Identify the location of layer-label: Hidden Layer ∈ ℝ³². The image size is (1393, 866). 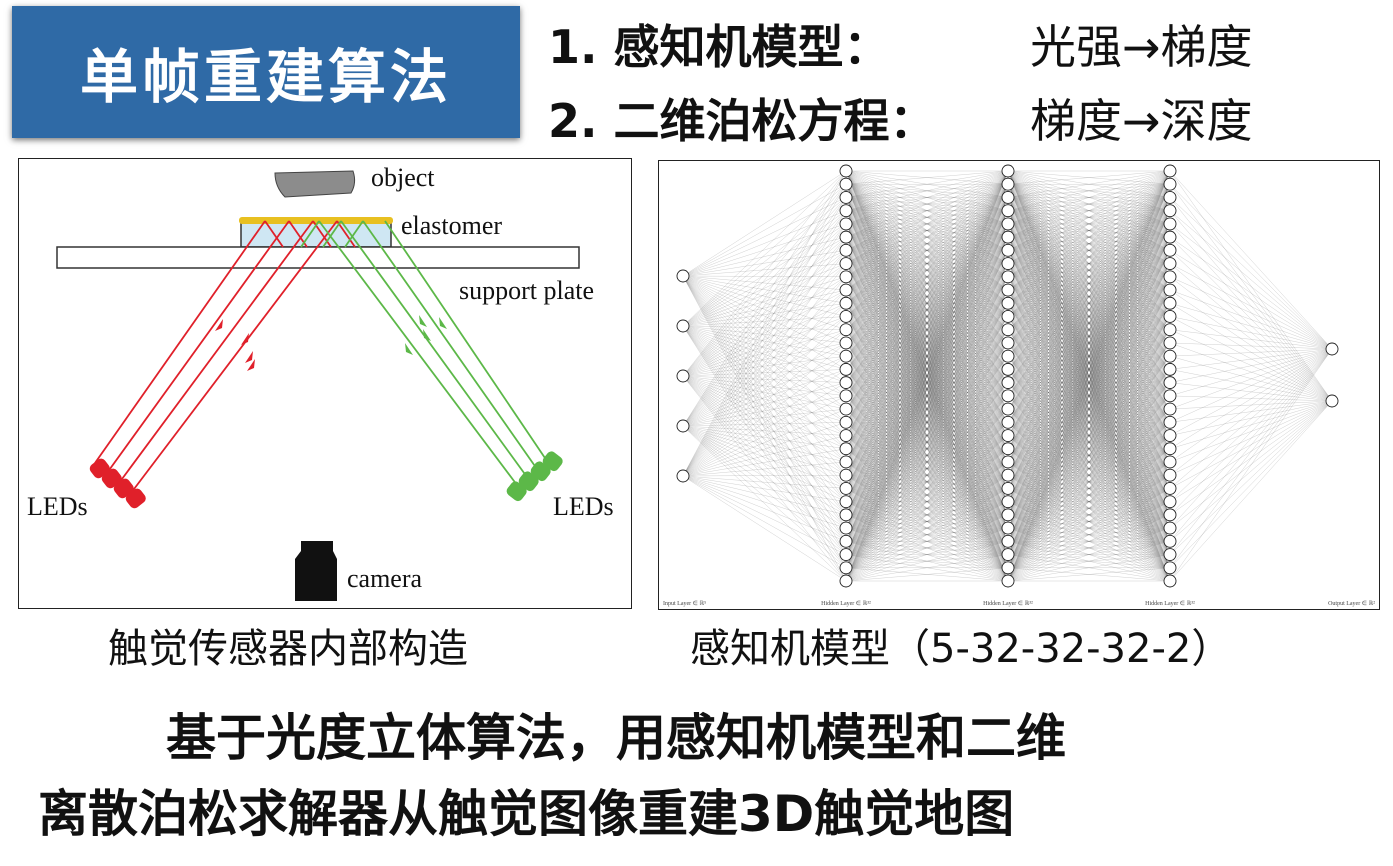
(1008, 603).